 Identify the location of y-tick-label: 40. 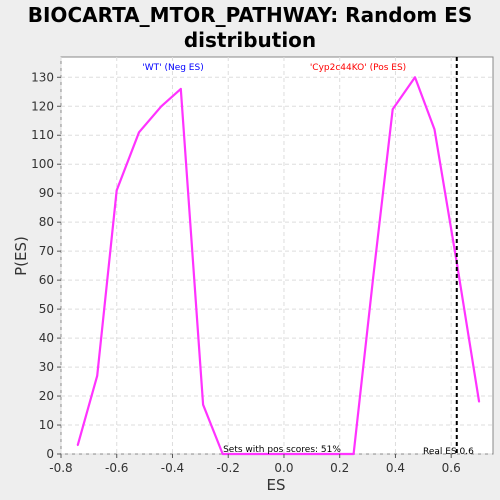
(46, 338).